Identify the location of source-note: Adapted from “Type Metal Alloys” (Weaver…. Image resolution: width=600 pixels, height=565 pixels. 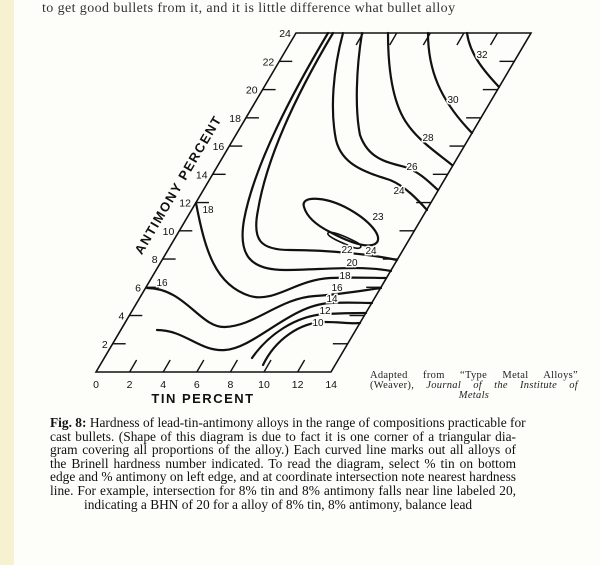
(474, 385).